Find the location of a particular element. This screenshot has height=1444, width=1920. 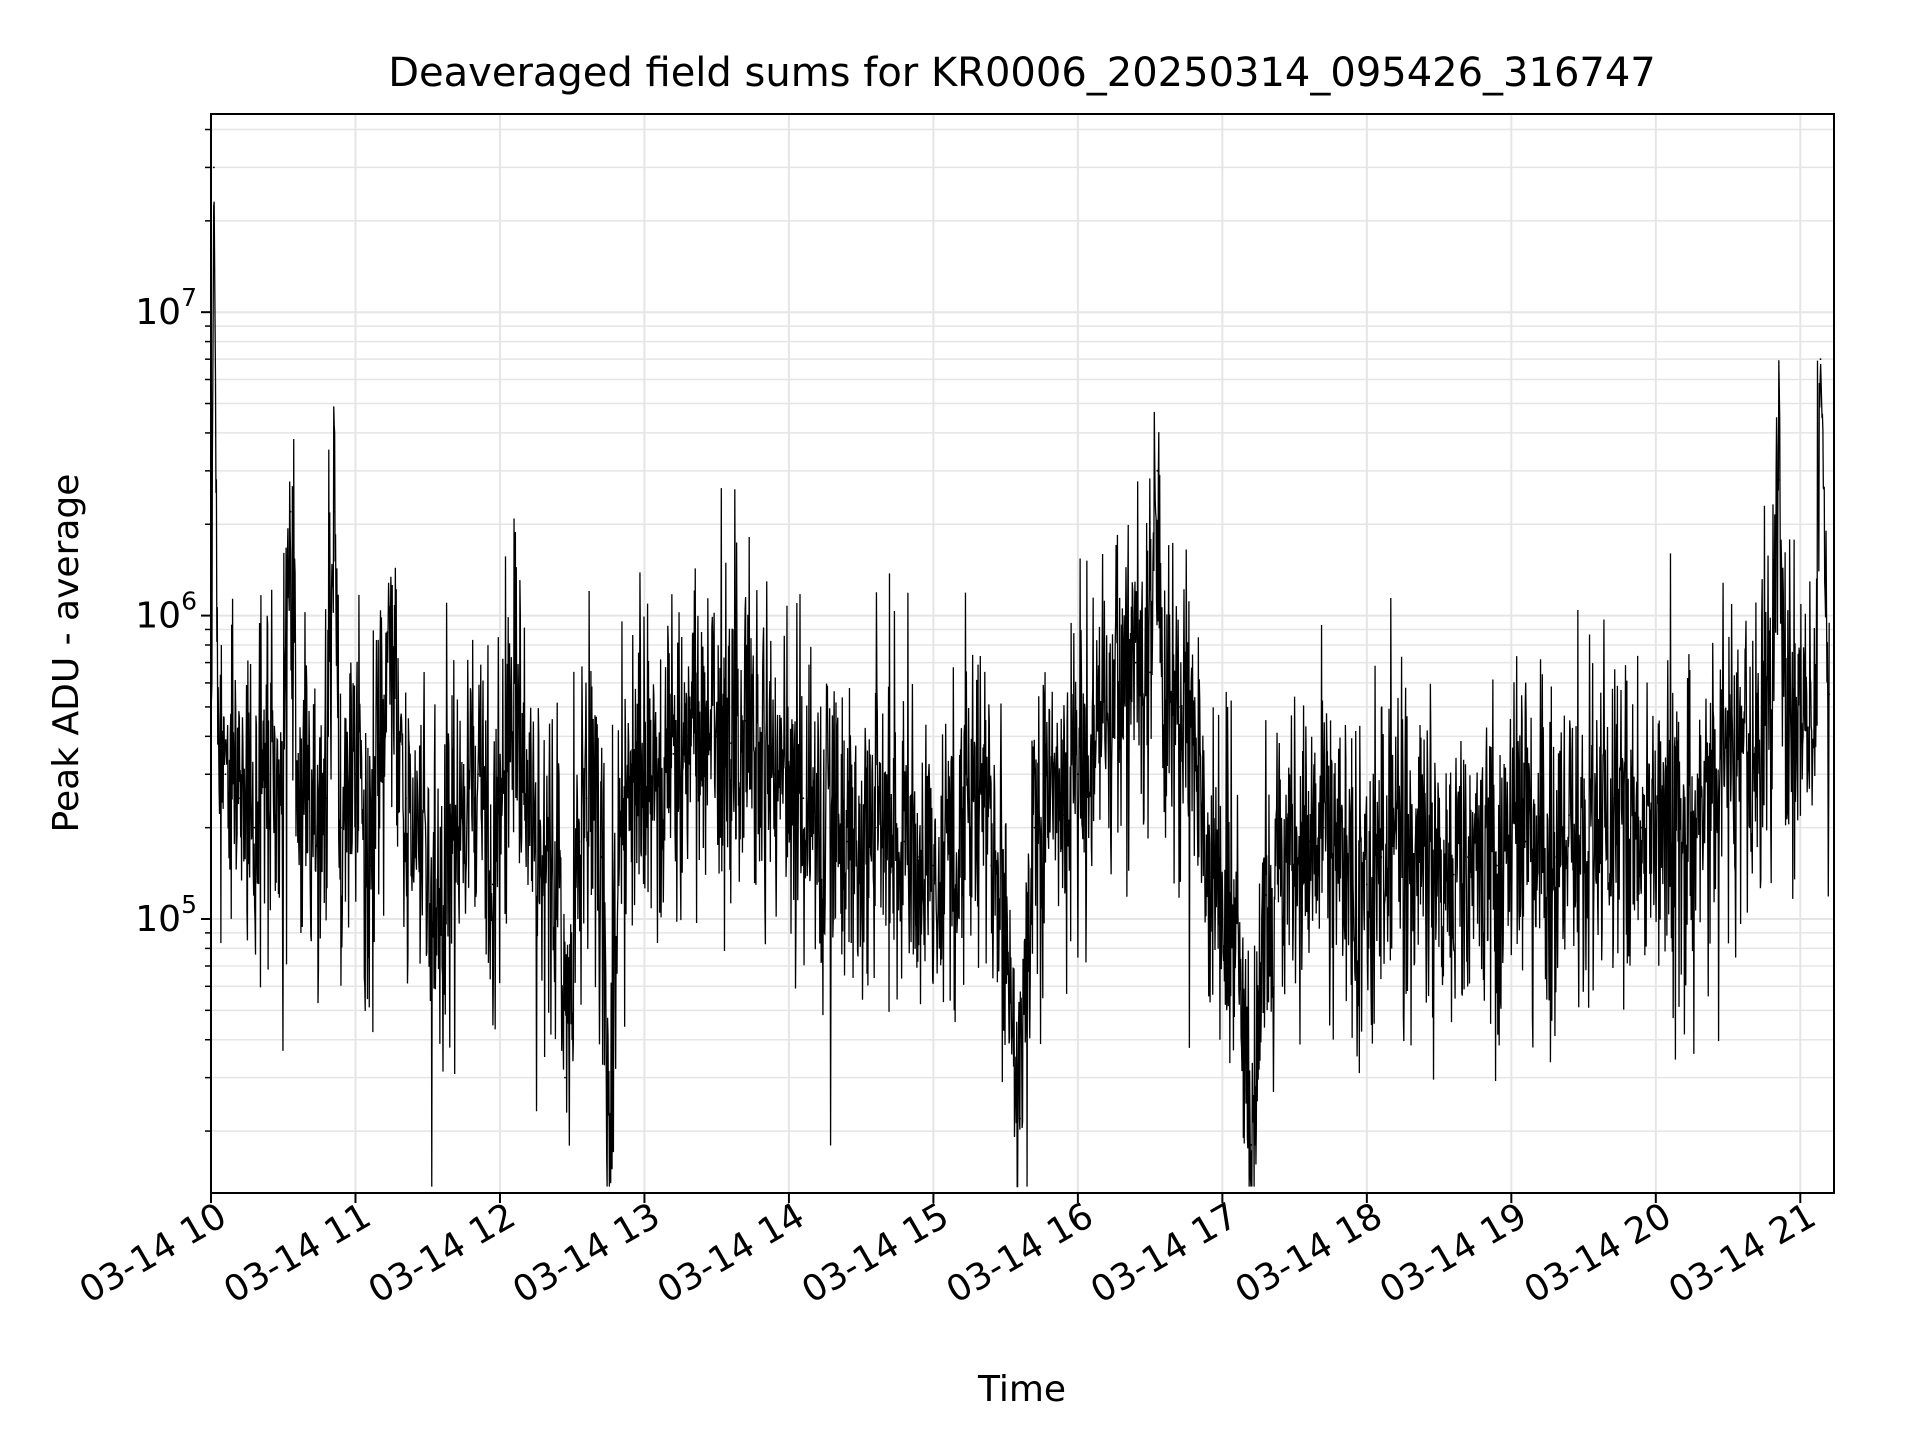

x-axis-label: Time is located at coordinates (1021, 1389).